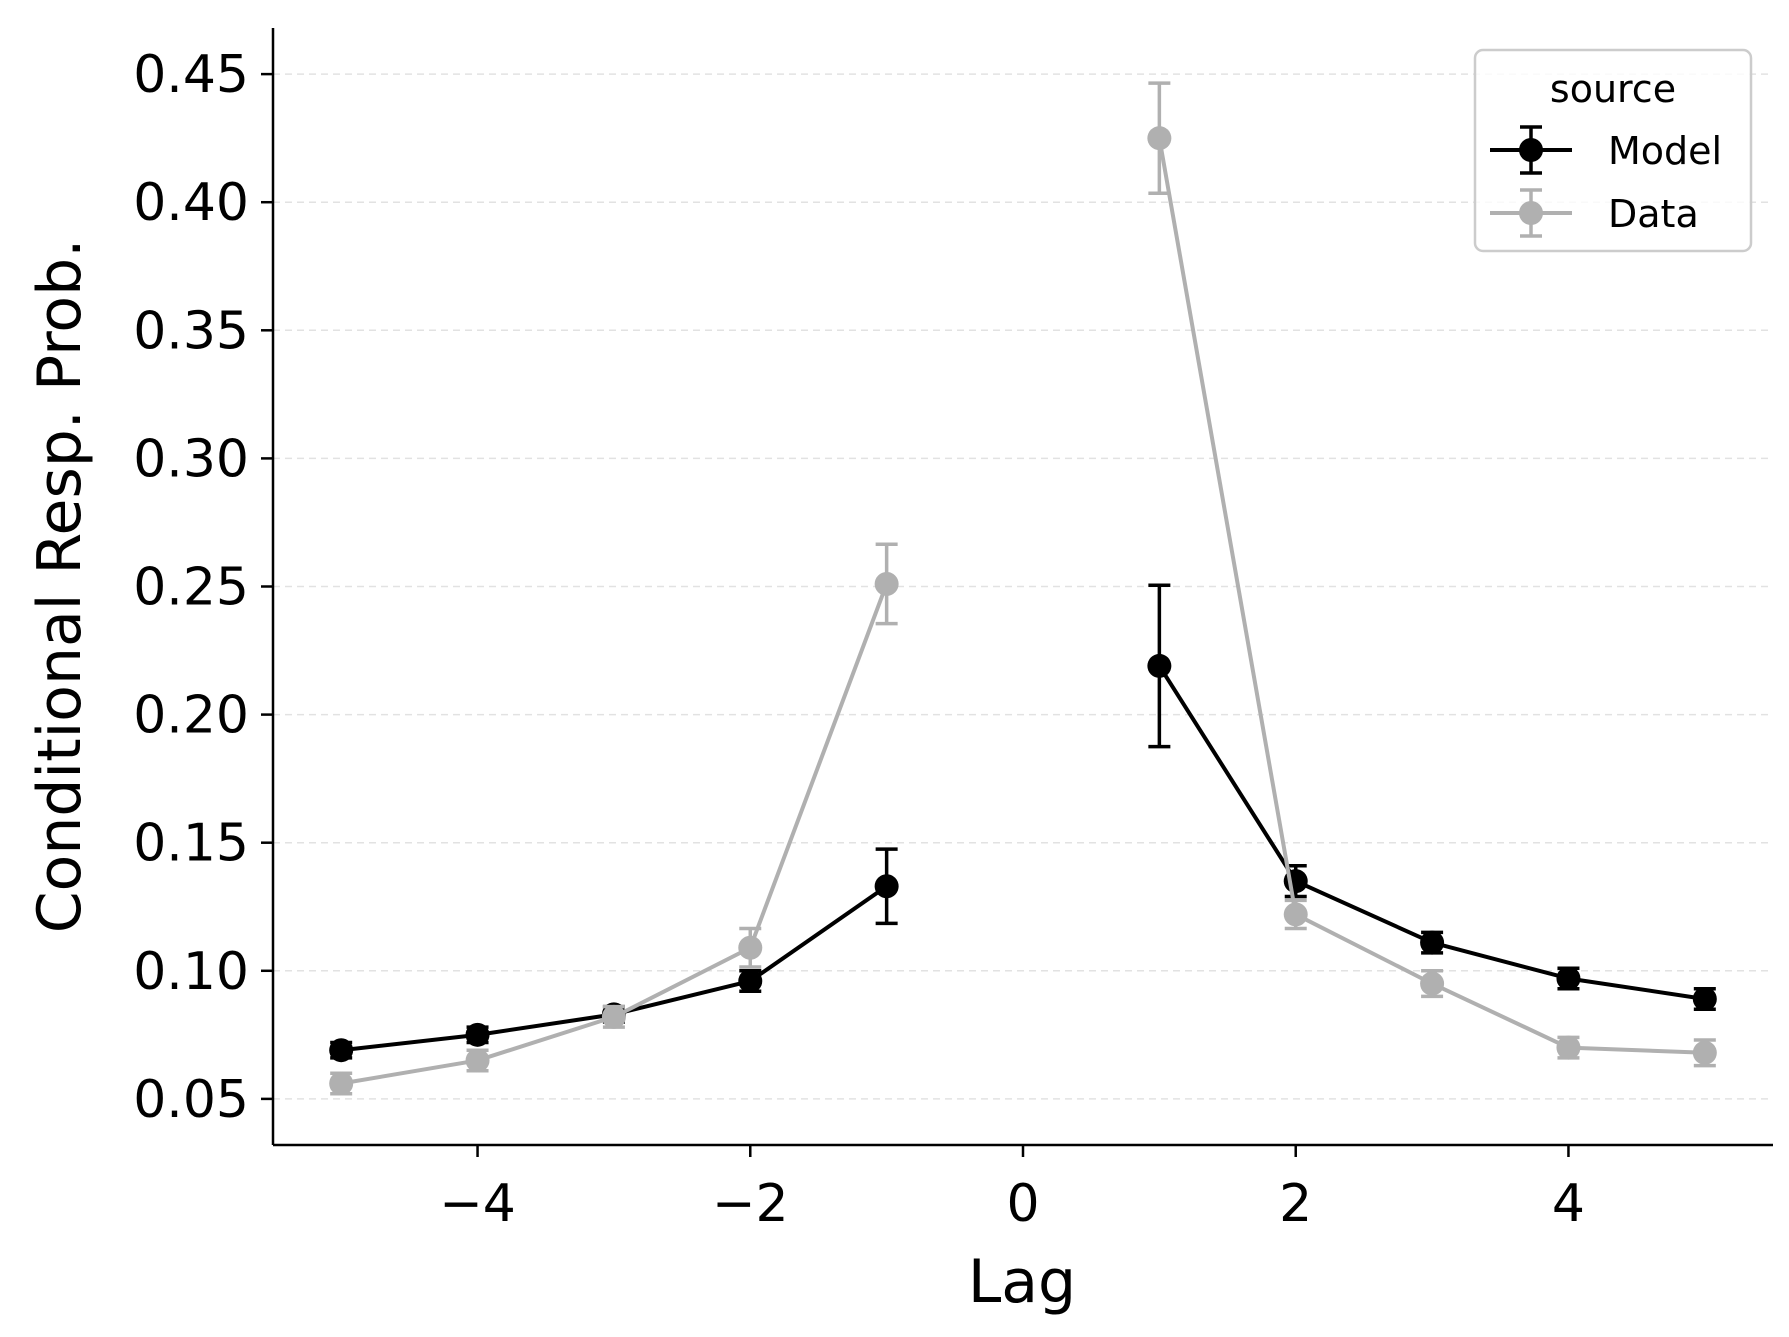 Image resolution: width=1789 pixels, height=1337 pixels. What do you see at coordinates (1568, 1204) in the screenshot?
I see `x-tick-label: 4` at bounding box center [1568, 1204].